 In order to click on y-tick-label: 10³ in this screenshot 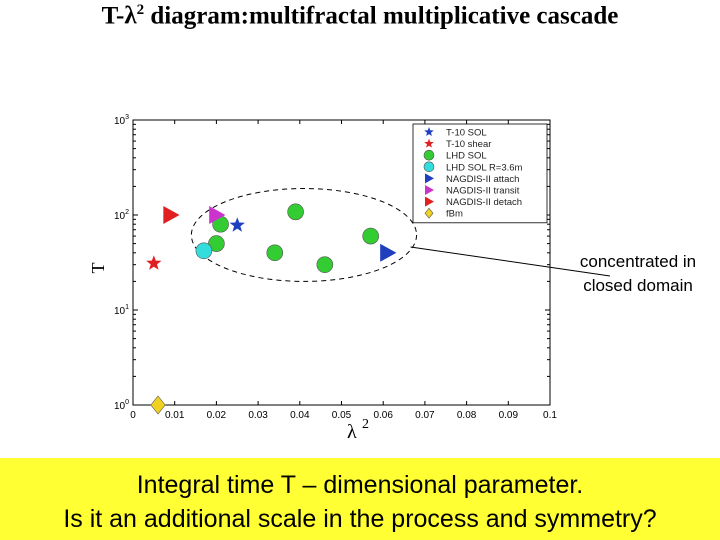, I will do `click(121, 120)`.